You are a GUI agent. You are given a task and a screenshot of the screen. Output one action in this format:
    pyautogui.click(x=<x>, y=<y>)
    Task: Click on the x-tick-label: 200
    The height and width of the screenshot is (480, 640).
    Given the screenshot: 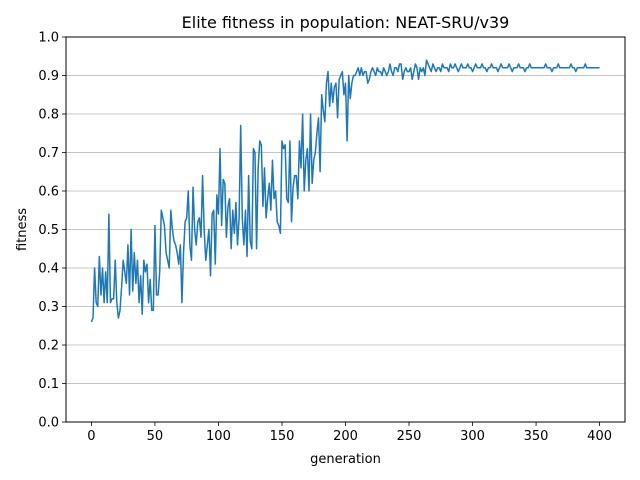 What is the action you would take?
    pyautogui.click(x=345, y=436)
    